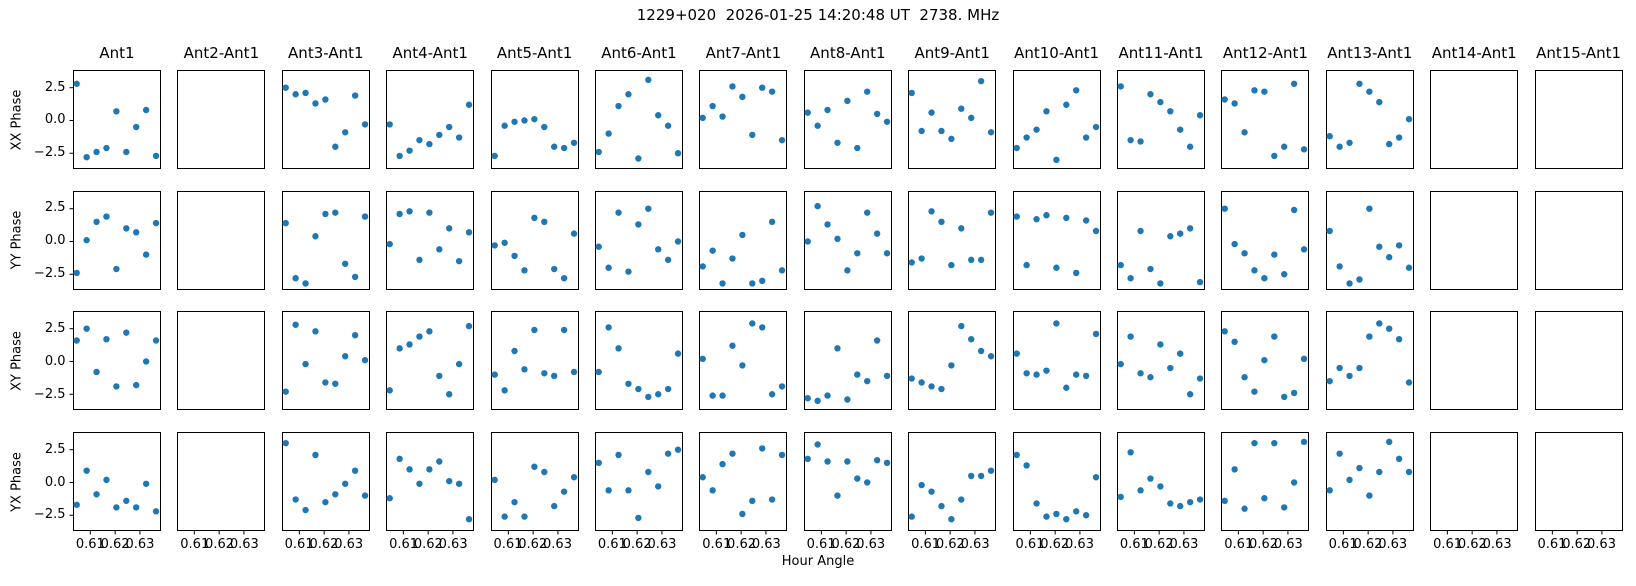 The image size is (1636, 586). Describe the element at coordinates (17, 119) in the screenshot. I see `y-axis-label-xx: XX Phase` at that location.